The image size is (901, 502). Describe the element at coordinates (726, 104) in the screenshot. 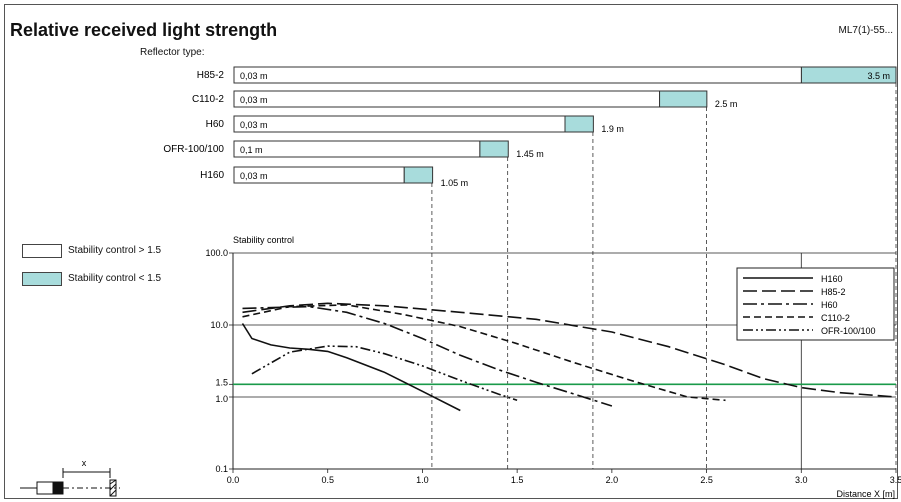

I see `bar-end-label: 2.5 m` at that location.